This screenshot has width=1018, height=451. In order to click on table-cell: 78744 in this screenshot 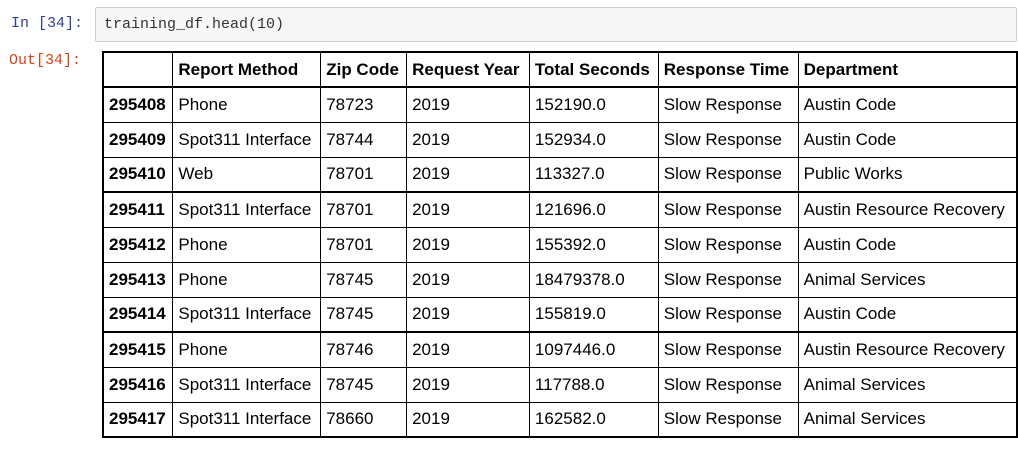, I will do `click(364, 139)`.